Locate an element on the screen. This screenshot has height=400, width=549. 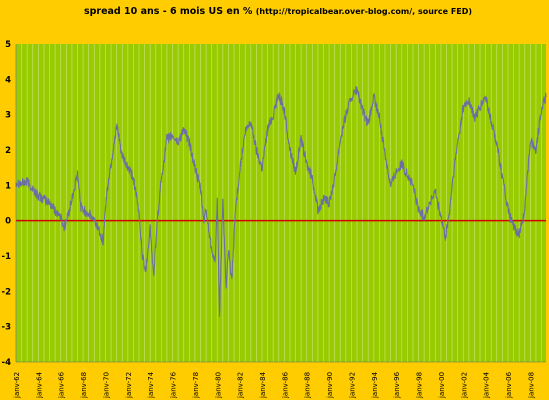
x-tick-label: janv-82 is located at coordinates (241, 385).